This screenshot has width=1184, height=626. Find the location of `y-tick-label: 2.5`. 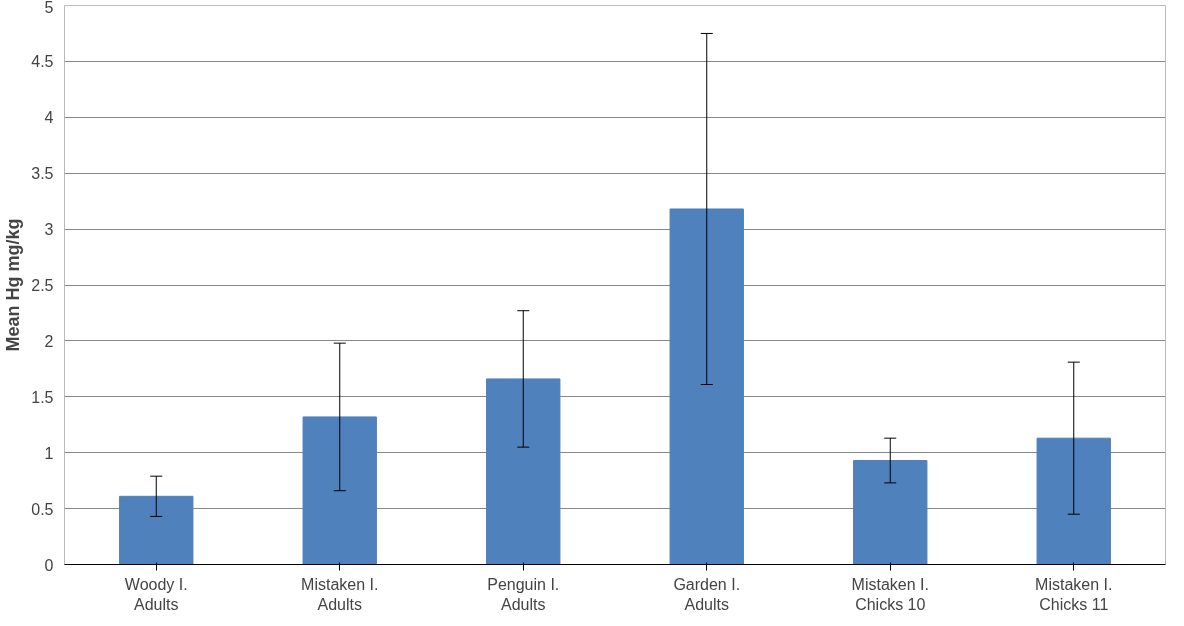

y-tick-label: 2.5 is located at coordinates (42, 285).